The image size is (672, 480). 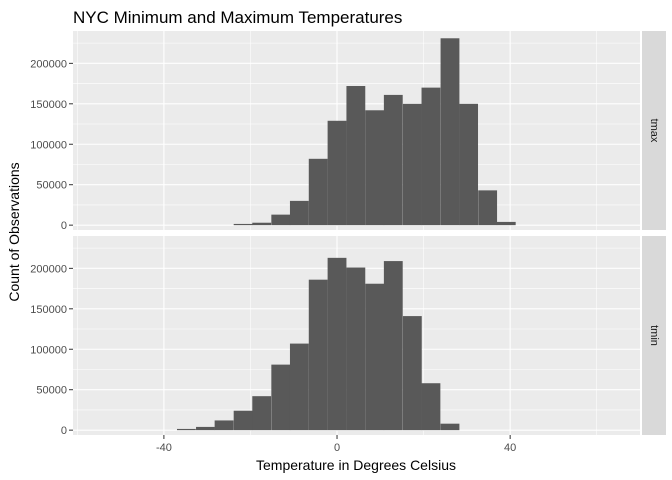 I want to click on y-axis-title: Count of Observations, so click(x=14, y=231).